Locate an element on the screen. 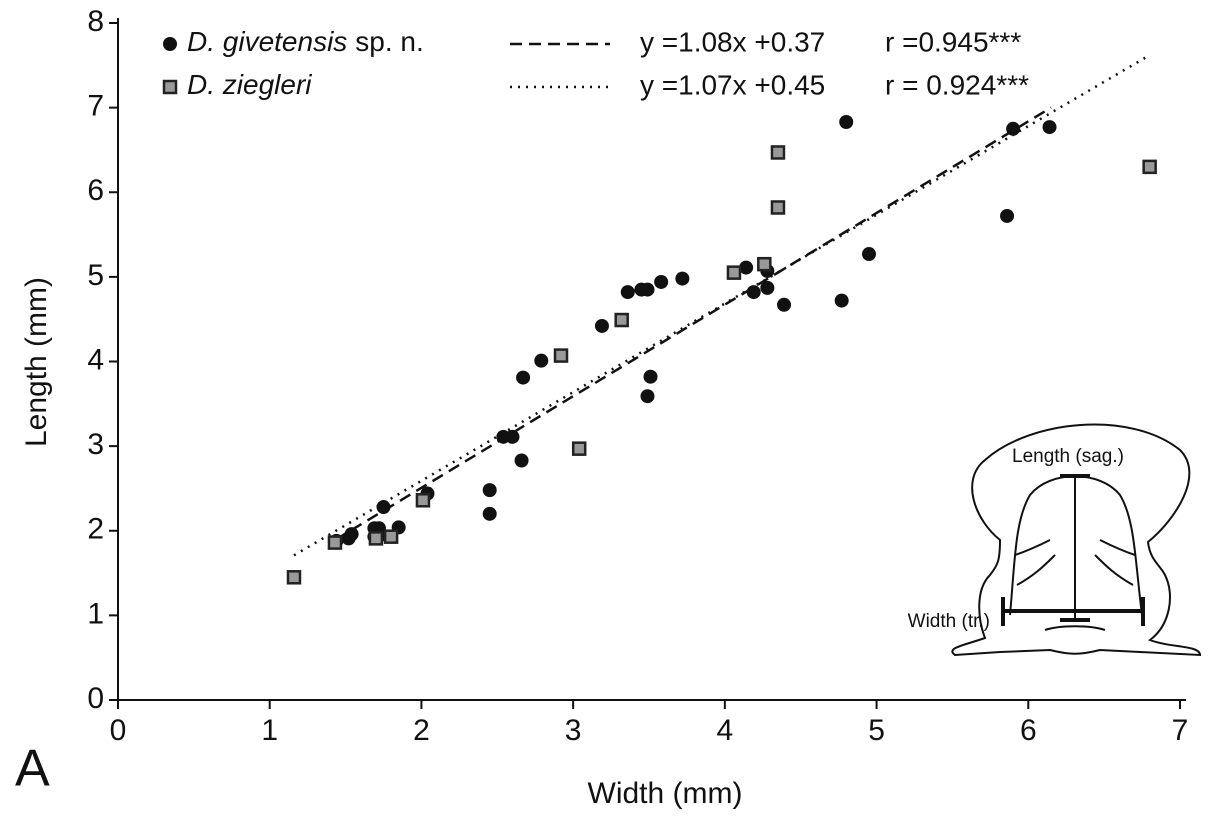  legend-label: D. givetensis sp. n. is located at coordinates (305, 41).